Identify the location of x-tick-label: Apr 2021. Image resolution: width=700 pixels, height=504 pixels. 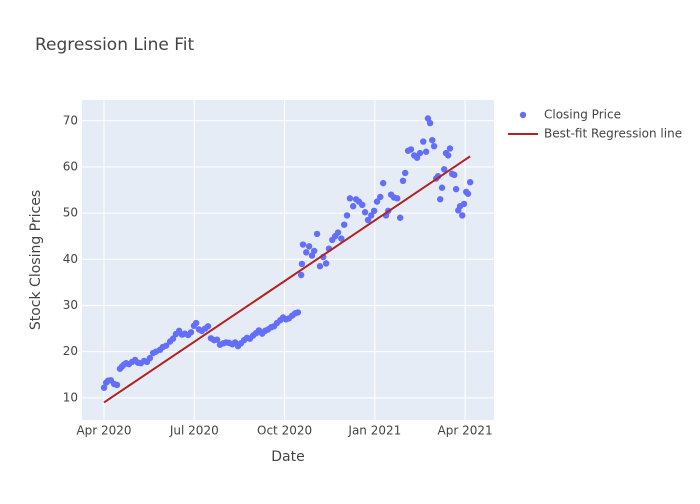
(465, 431).